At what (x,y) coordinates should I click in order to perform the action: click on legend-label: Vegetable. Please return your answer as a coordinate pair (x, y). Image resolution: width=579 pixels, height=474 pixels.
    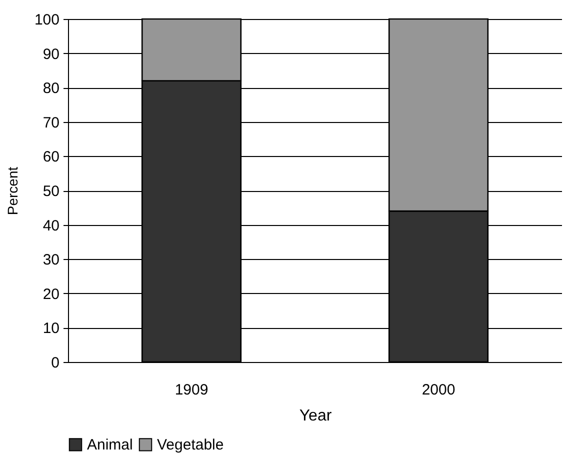
    Looking at the image, I should click on (190, 445).